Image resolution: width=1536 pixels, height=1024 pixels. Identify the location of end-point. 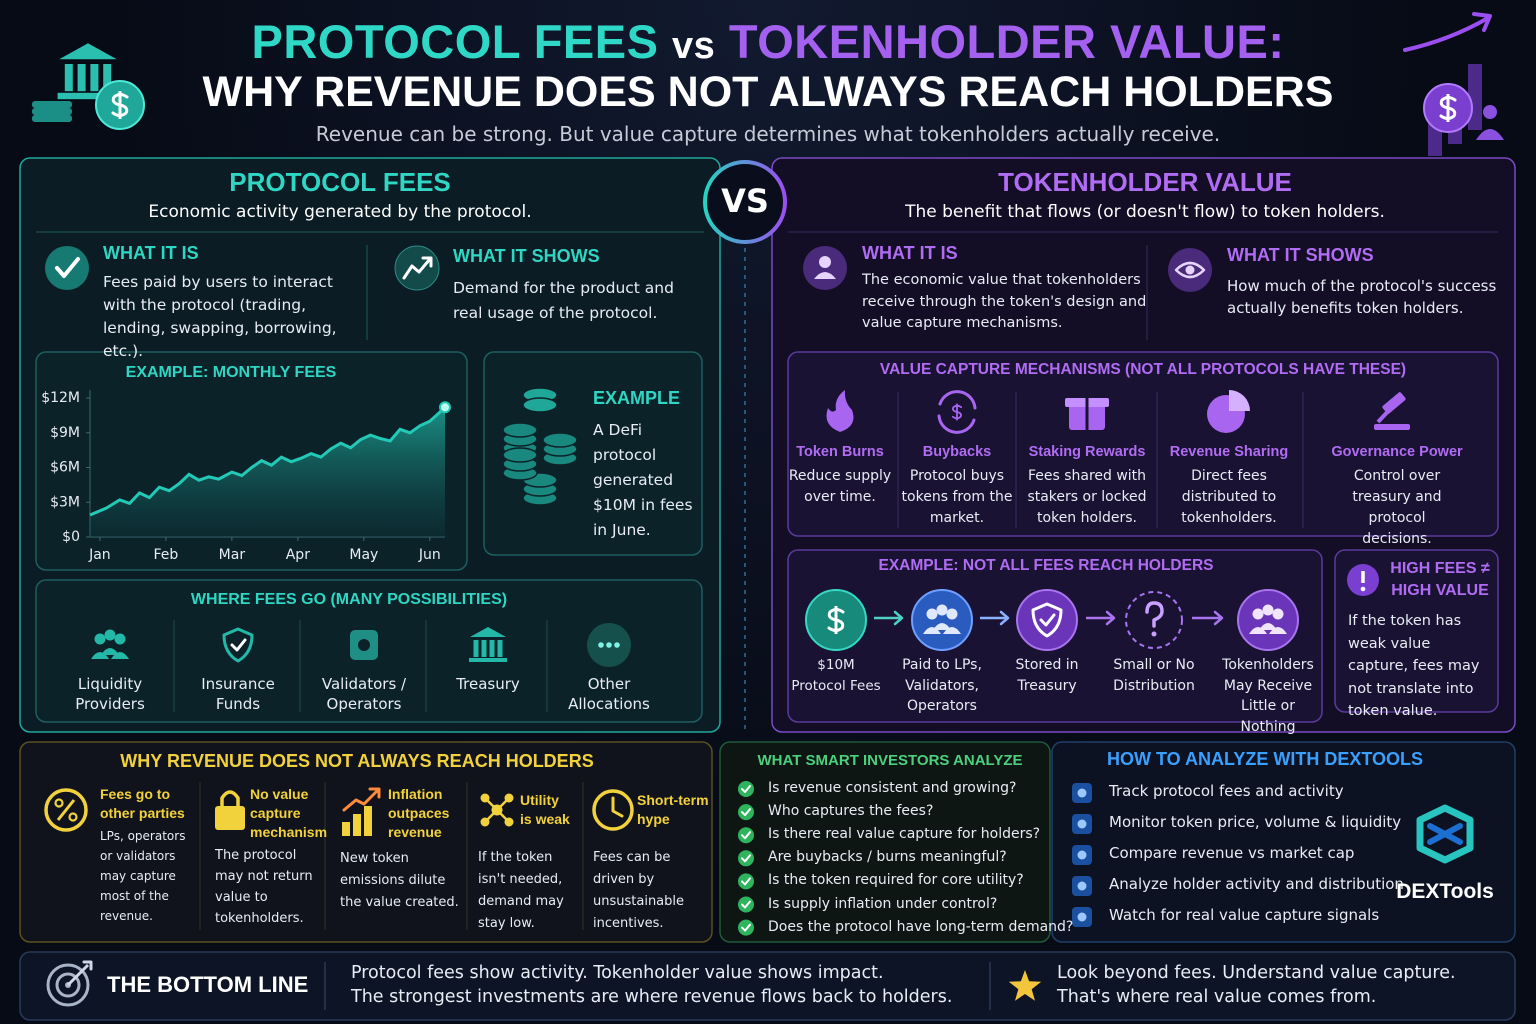
(445, 407).